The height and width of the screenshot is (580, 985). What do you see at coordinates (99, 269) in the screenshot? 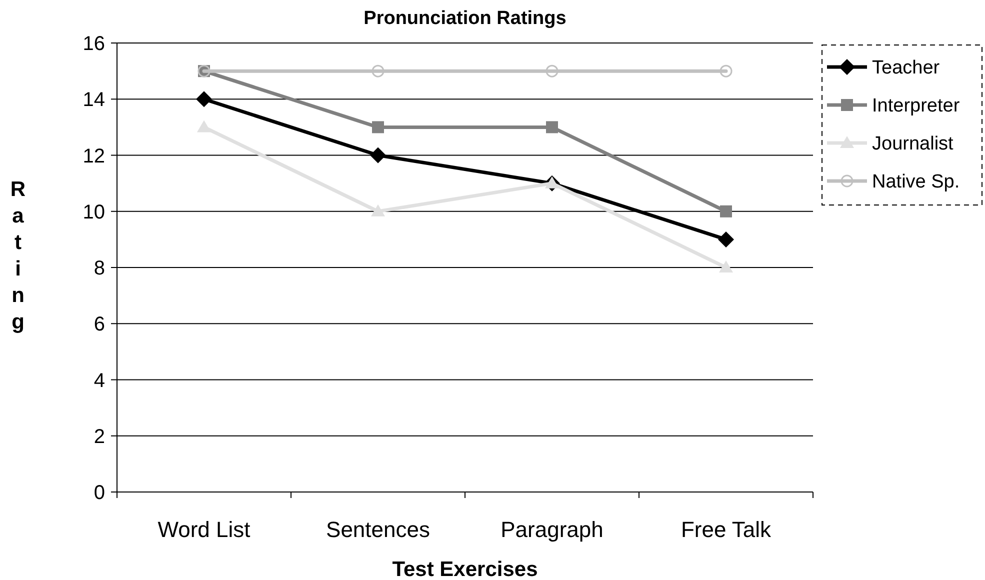
I see `y-tick-label: 8` at bounding box center [99, 269].